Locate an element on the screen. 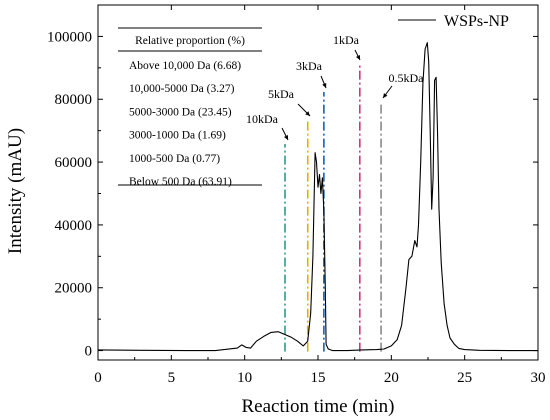 Image resolution: width=550 pixels, height=420 pixels. legend: WSPs-NP is located at coordinates (453, 21).